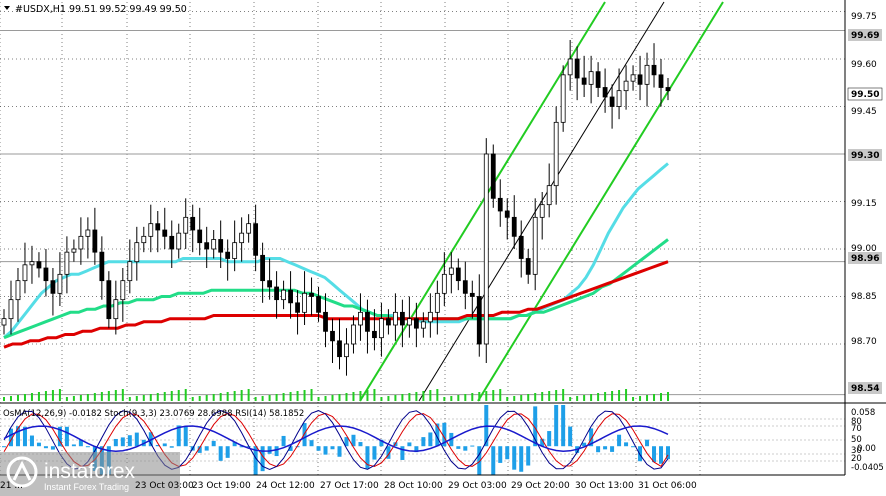 The height and width of the screenshot is (496, 886). I want to click on price-tick: 99.60, so click(864, 65).